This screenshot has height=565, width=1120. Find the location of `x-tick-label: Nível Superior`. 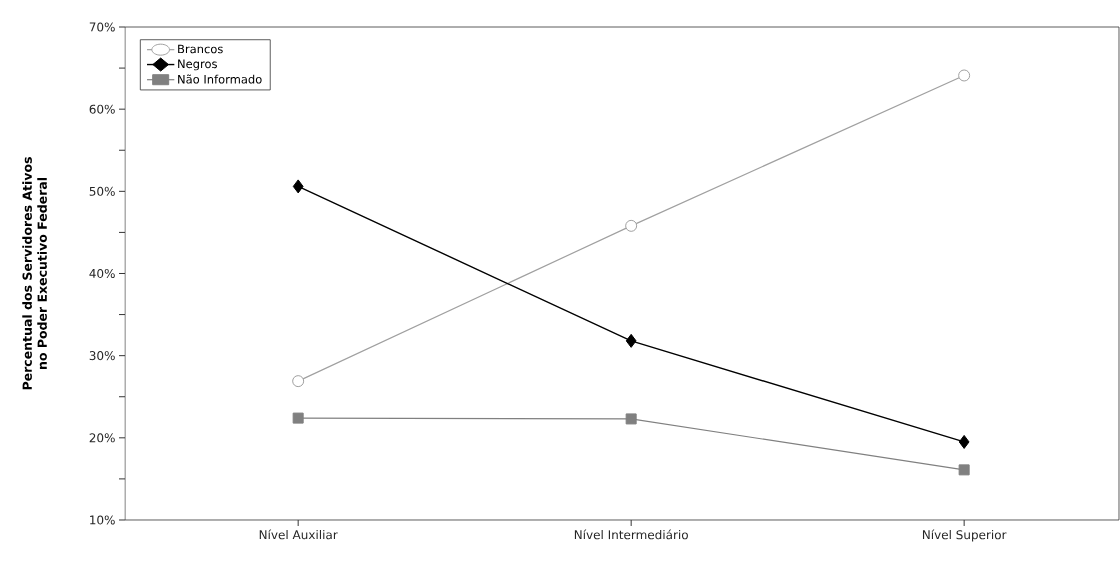

x-tick-label: Nível Superior is located at coordinates (964, 535).